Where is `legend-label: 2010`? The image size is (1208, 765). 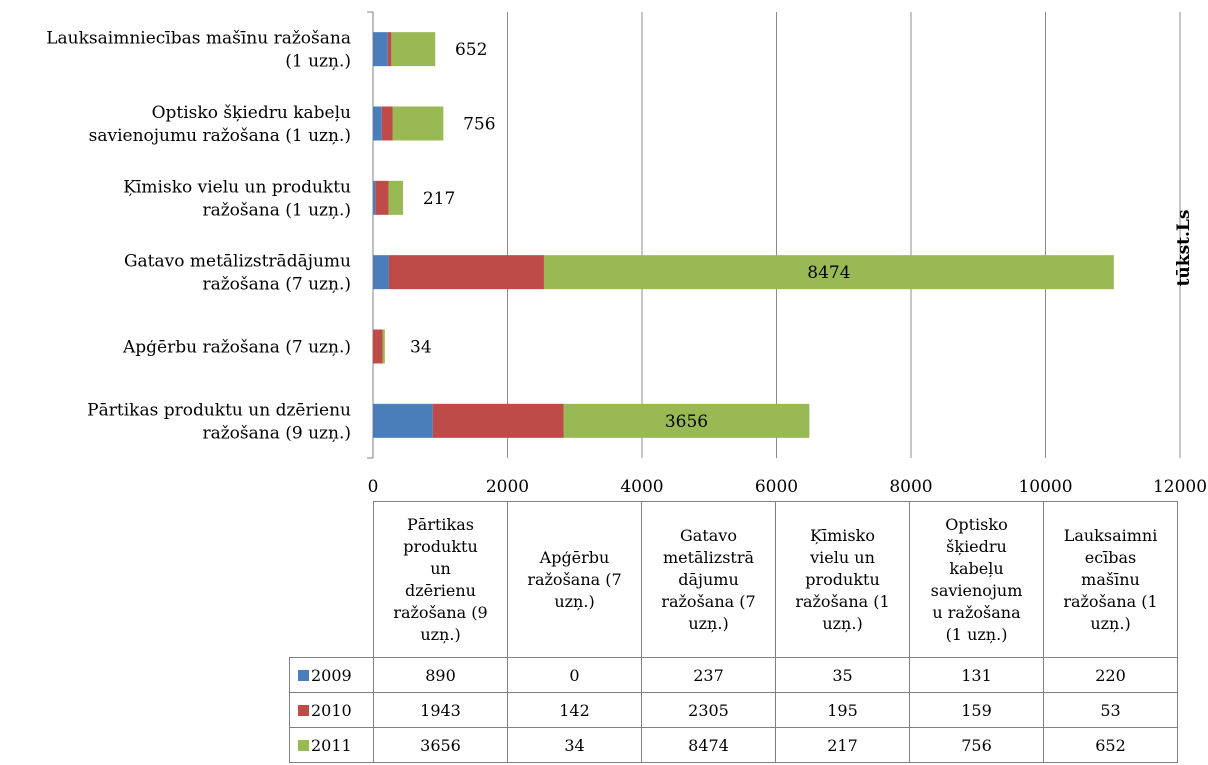 legend-label: 2010 is located at coordinates (331, 710).